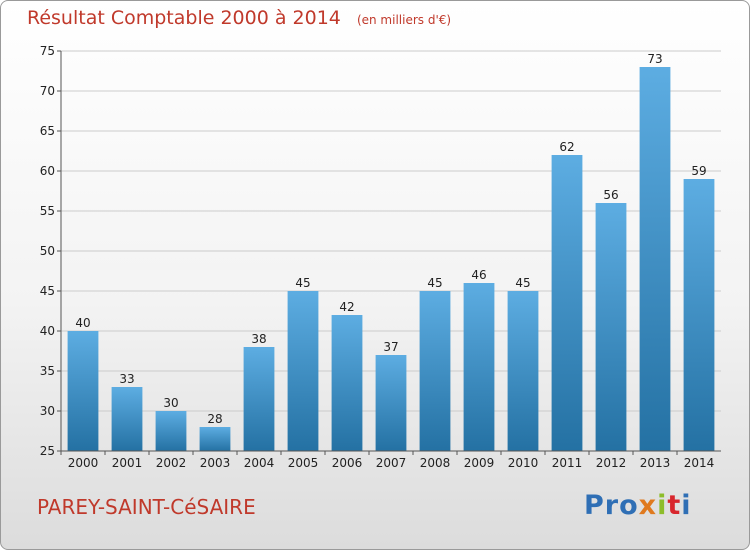 The image size is (750, 550). I want to click on x-tick-label: 2011, so click(567, 463).